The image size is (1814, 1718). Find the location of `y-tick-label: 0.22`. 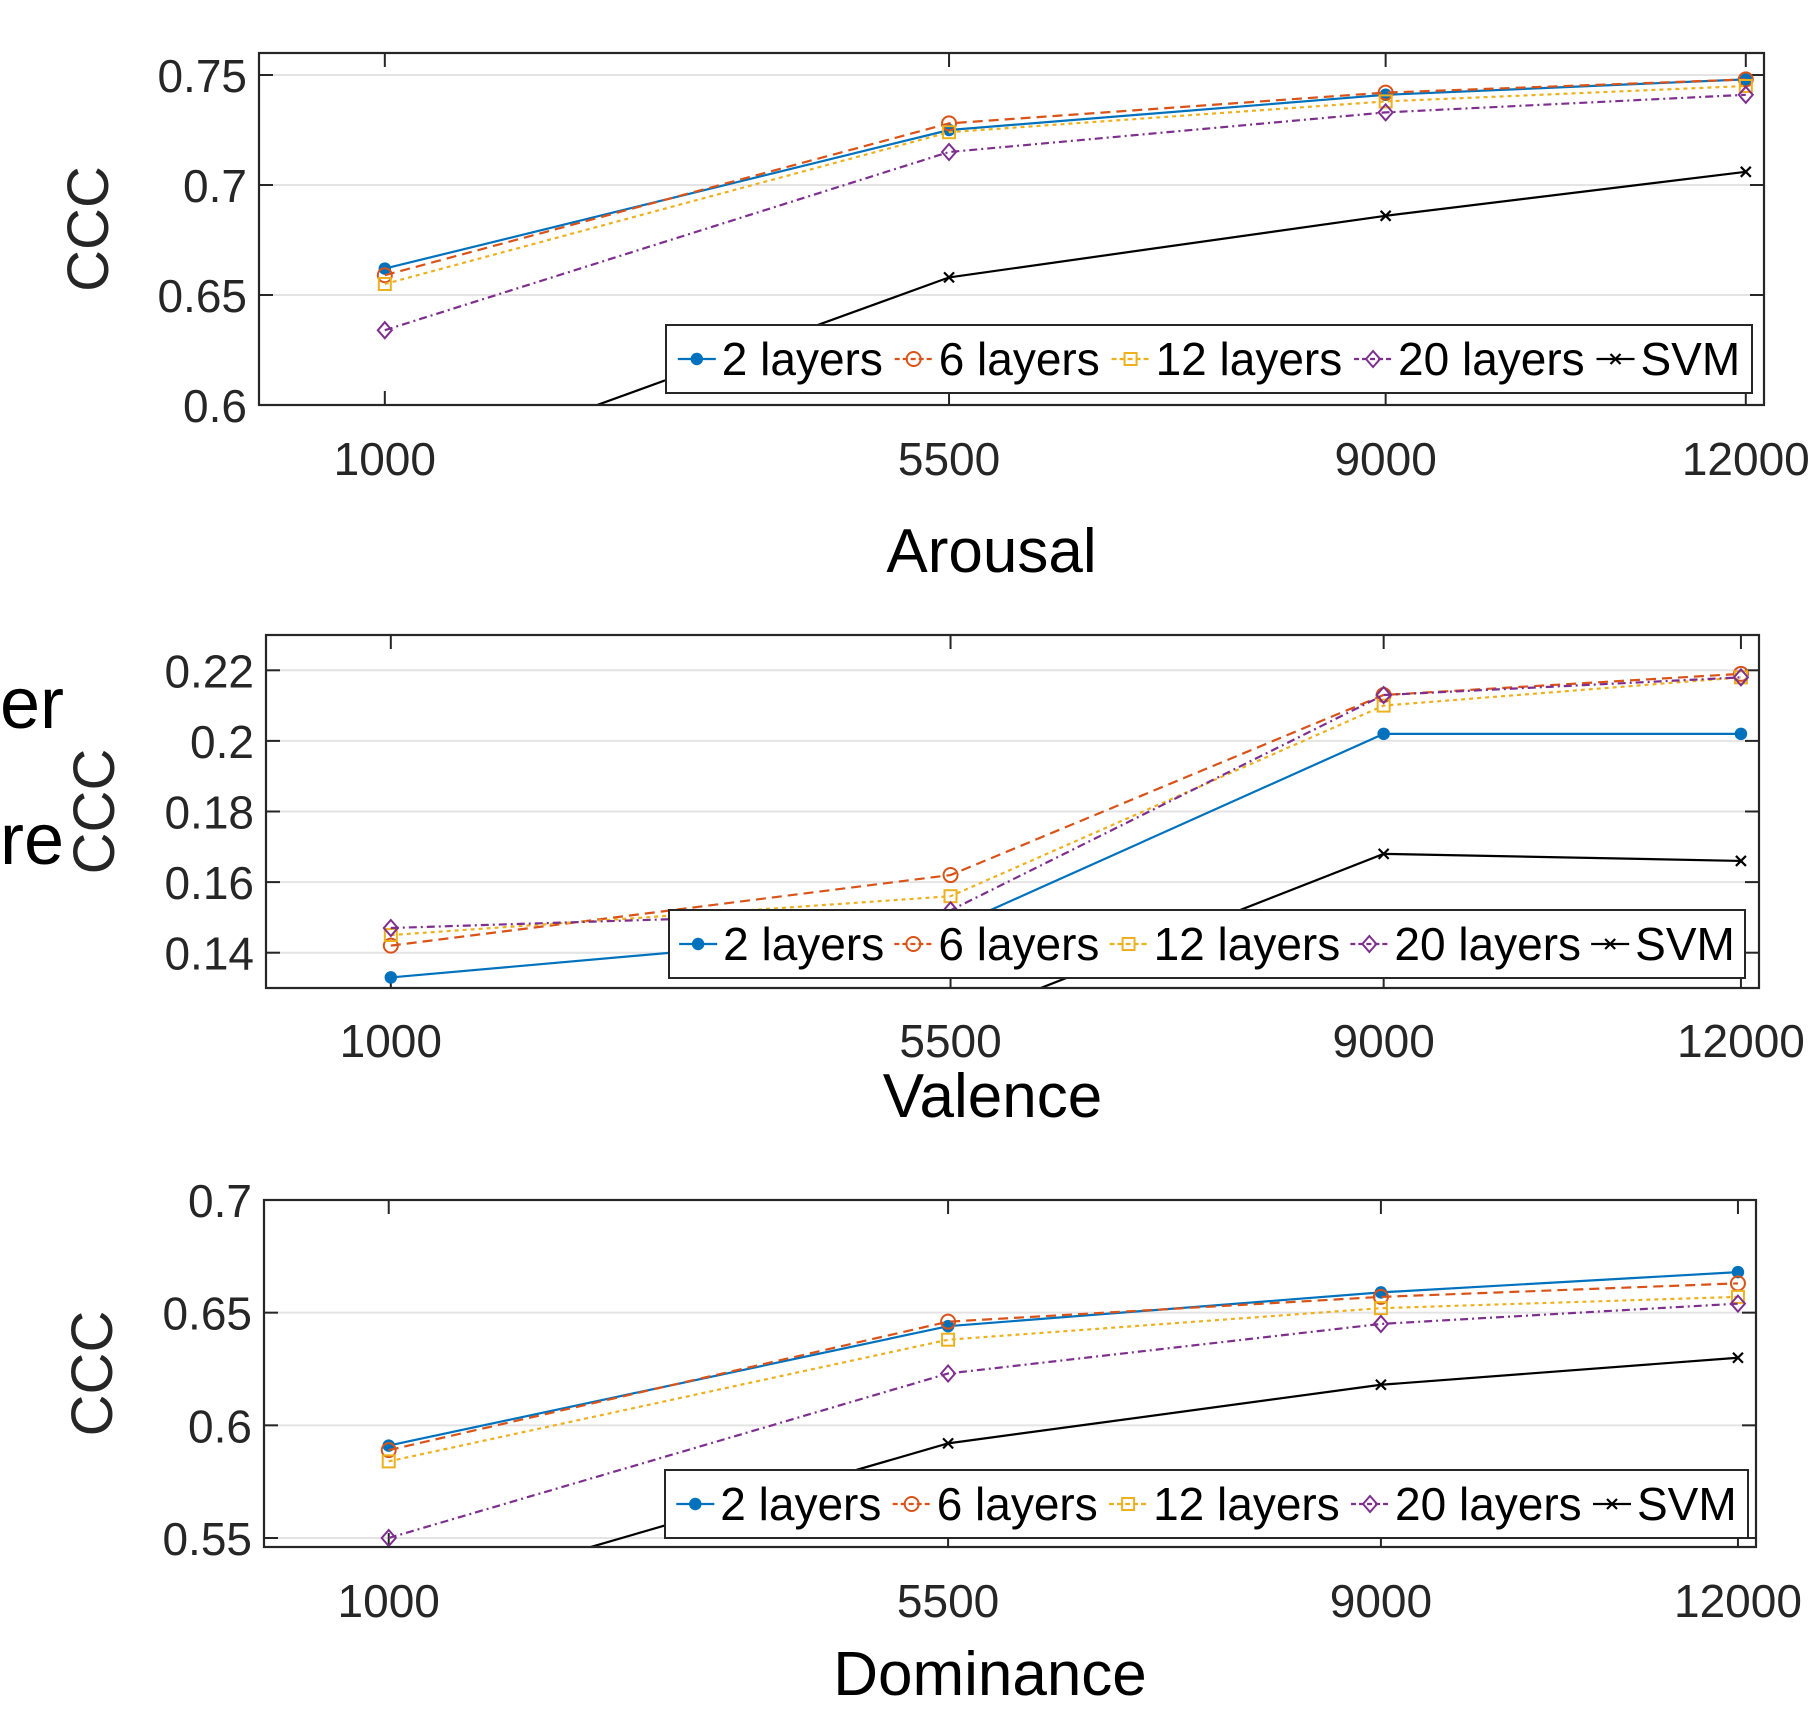

y-tick-label: 0.22 is located at coordinates (209, 671).